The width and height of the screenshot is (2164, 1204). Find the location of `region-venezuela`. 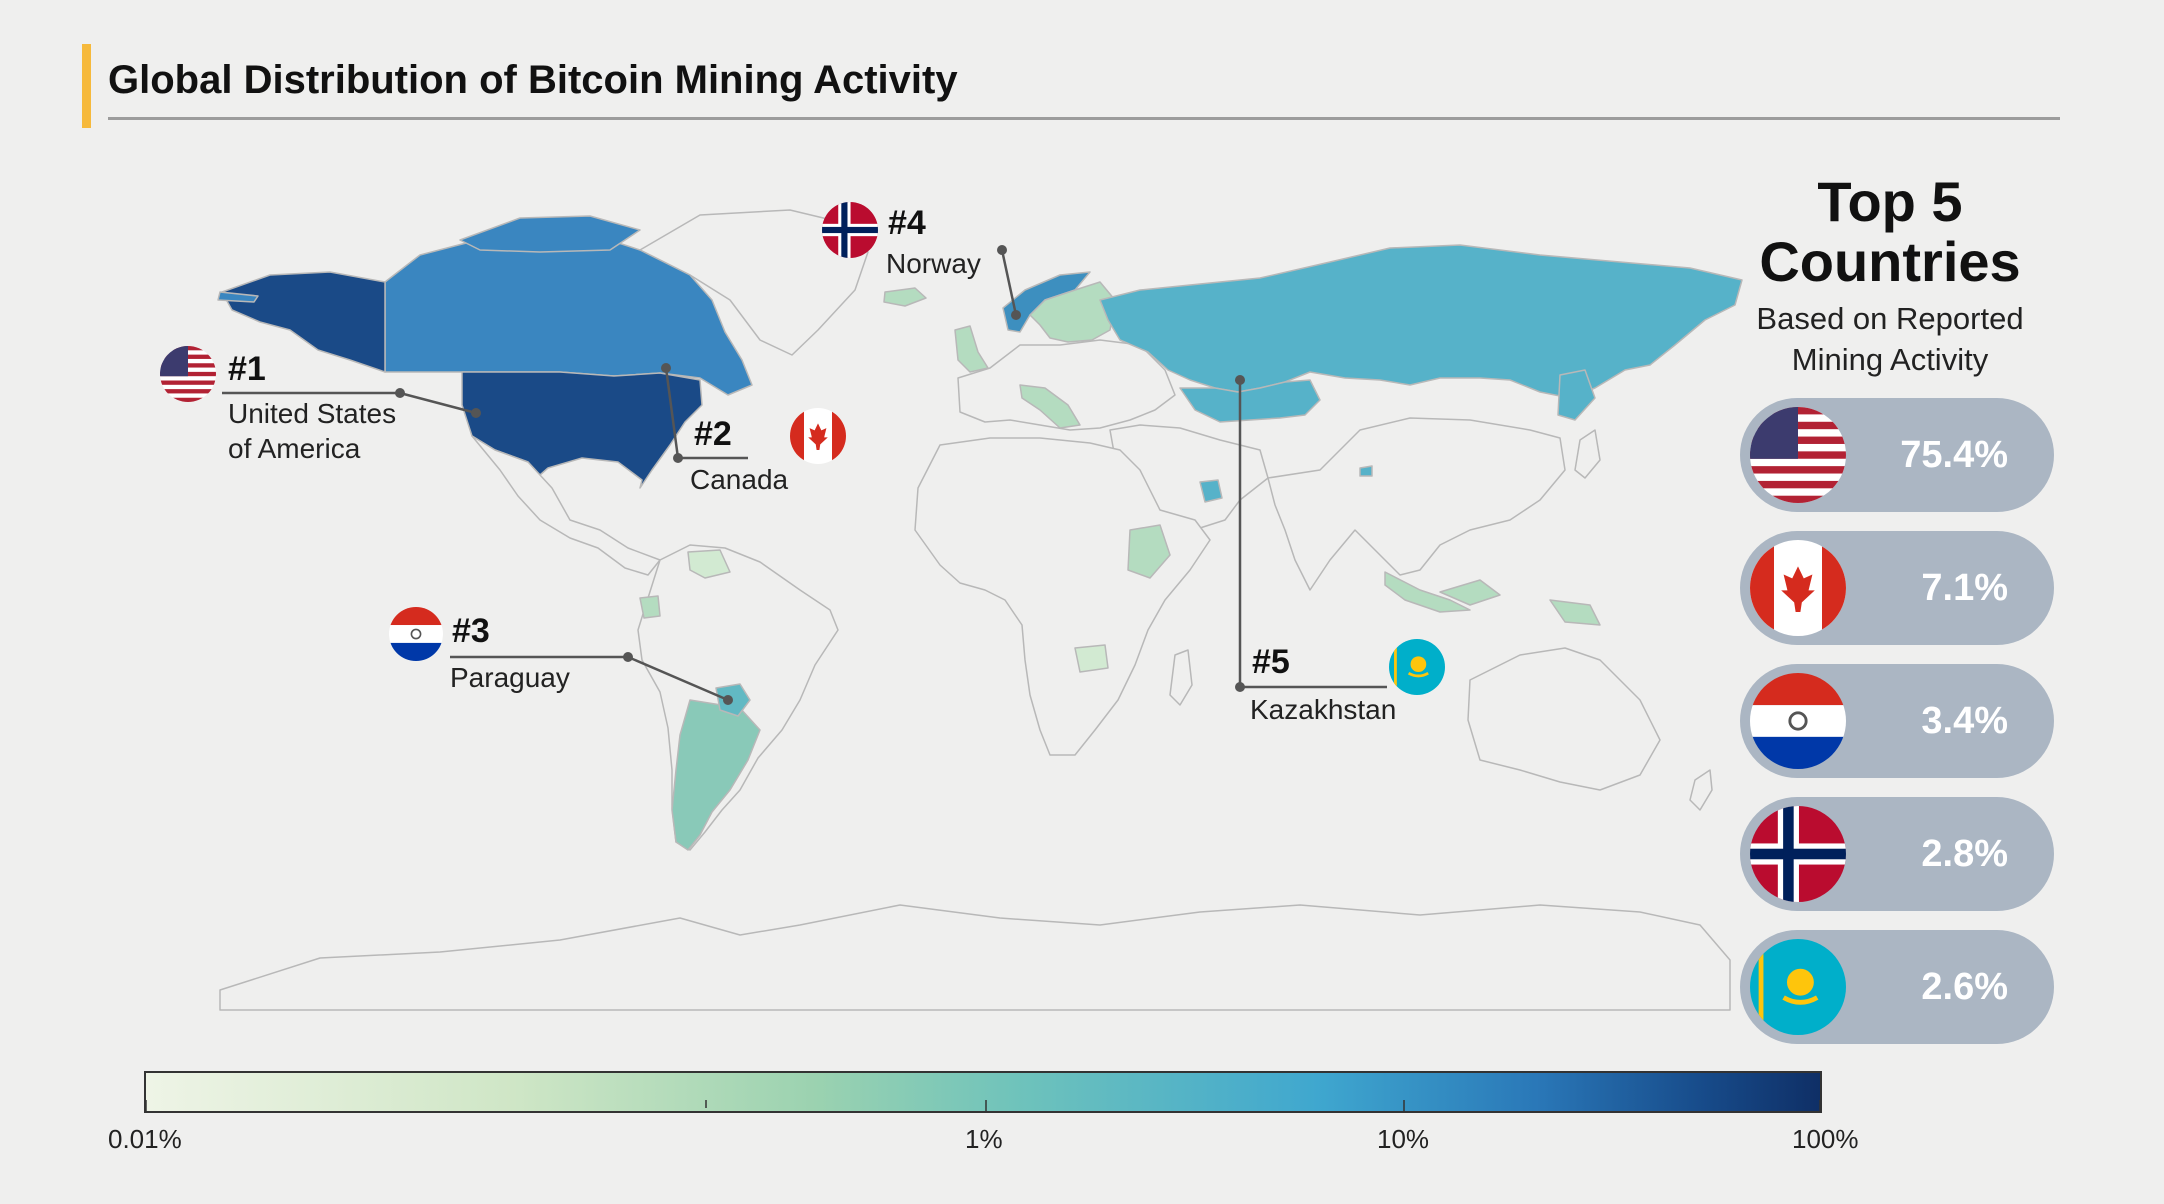

region-venezuela is located at coordinates (709, 564).